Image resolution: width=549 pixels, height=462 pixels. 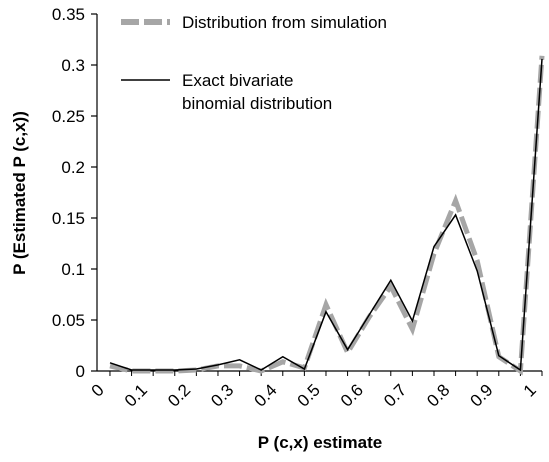 I want to click on x-tick-label: 1, so click(x=530, y=390).